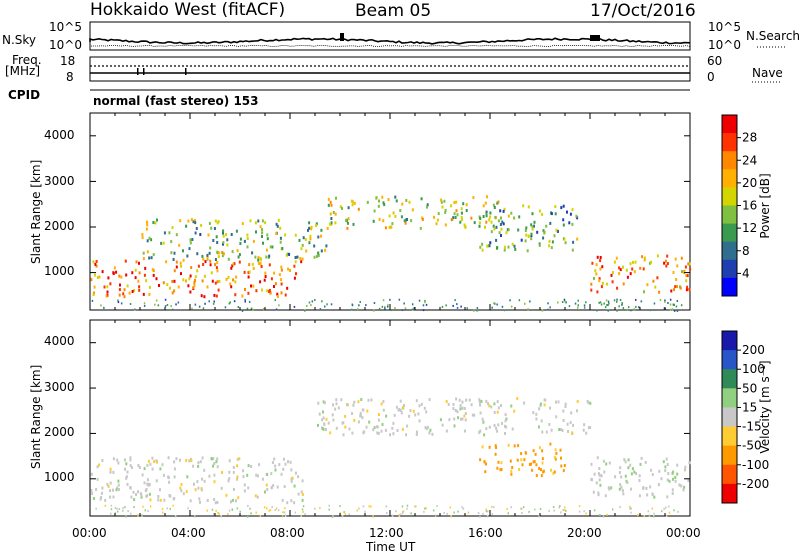 Image resolution: width=800 pixels, height=554 pixels. Describe the element at coordinates (755, 484) in the screenshot. I see `colorbar-tick-label: -200` at that location.